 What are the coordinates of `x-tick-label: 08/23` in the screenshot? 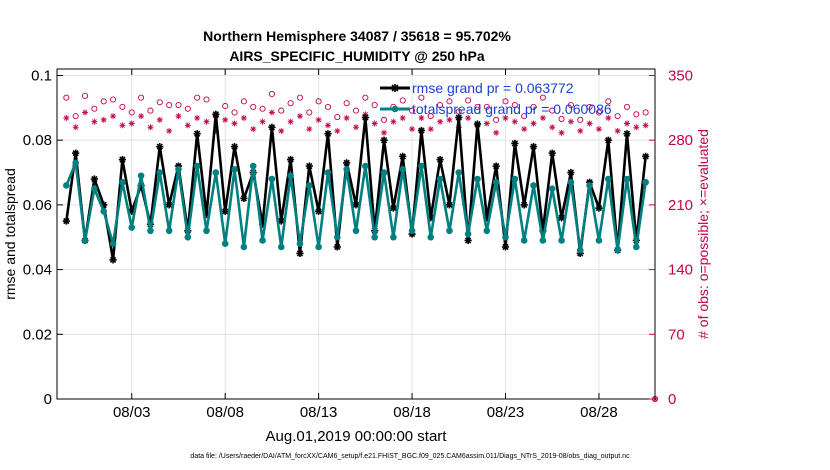 It's located at (506, 412).